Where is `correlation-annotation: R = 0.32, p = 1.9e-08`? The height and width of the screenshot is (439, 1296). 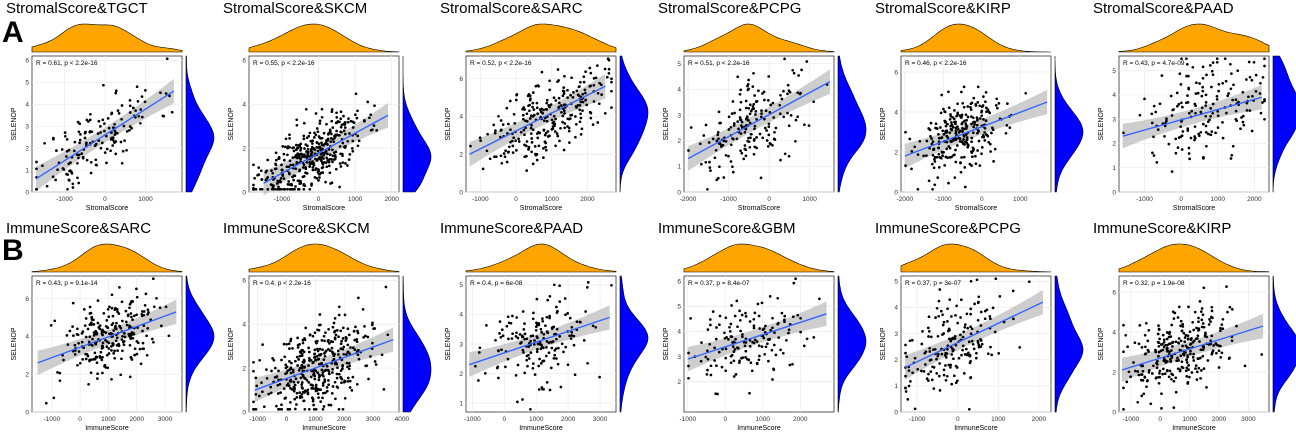 correlation-annotation: R = 0.32, p = 1.9e-08 is located at coordinates (1154, 283).